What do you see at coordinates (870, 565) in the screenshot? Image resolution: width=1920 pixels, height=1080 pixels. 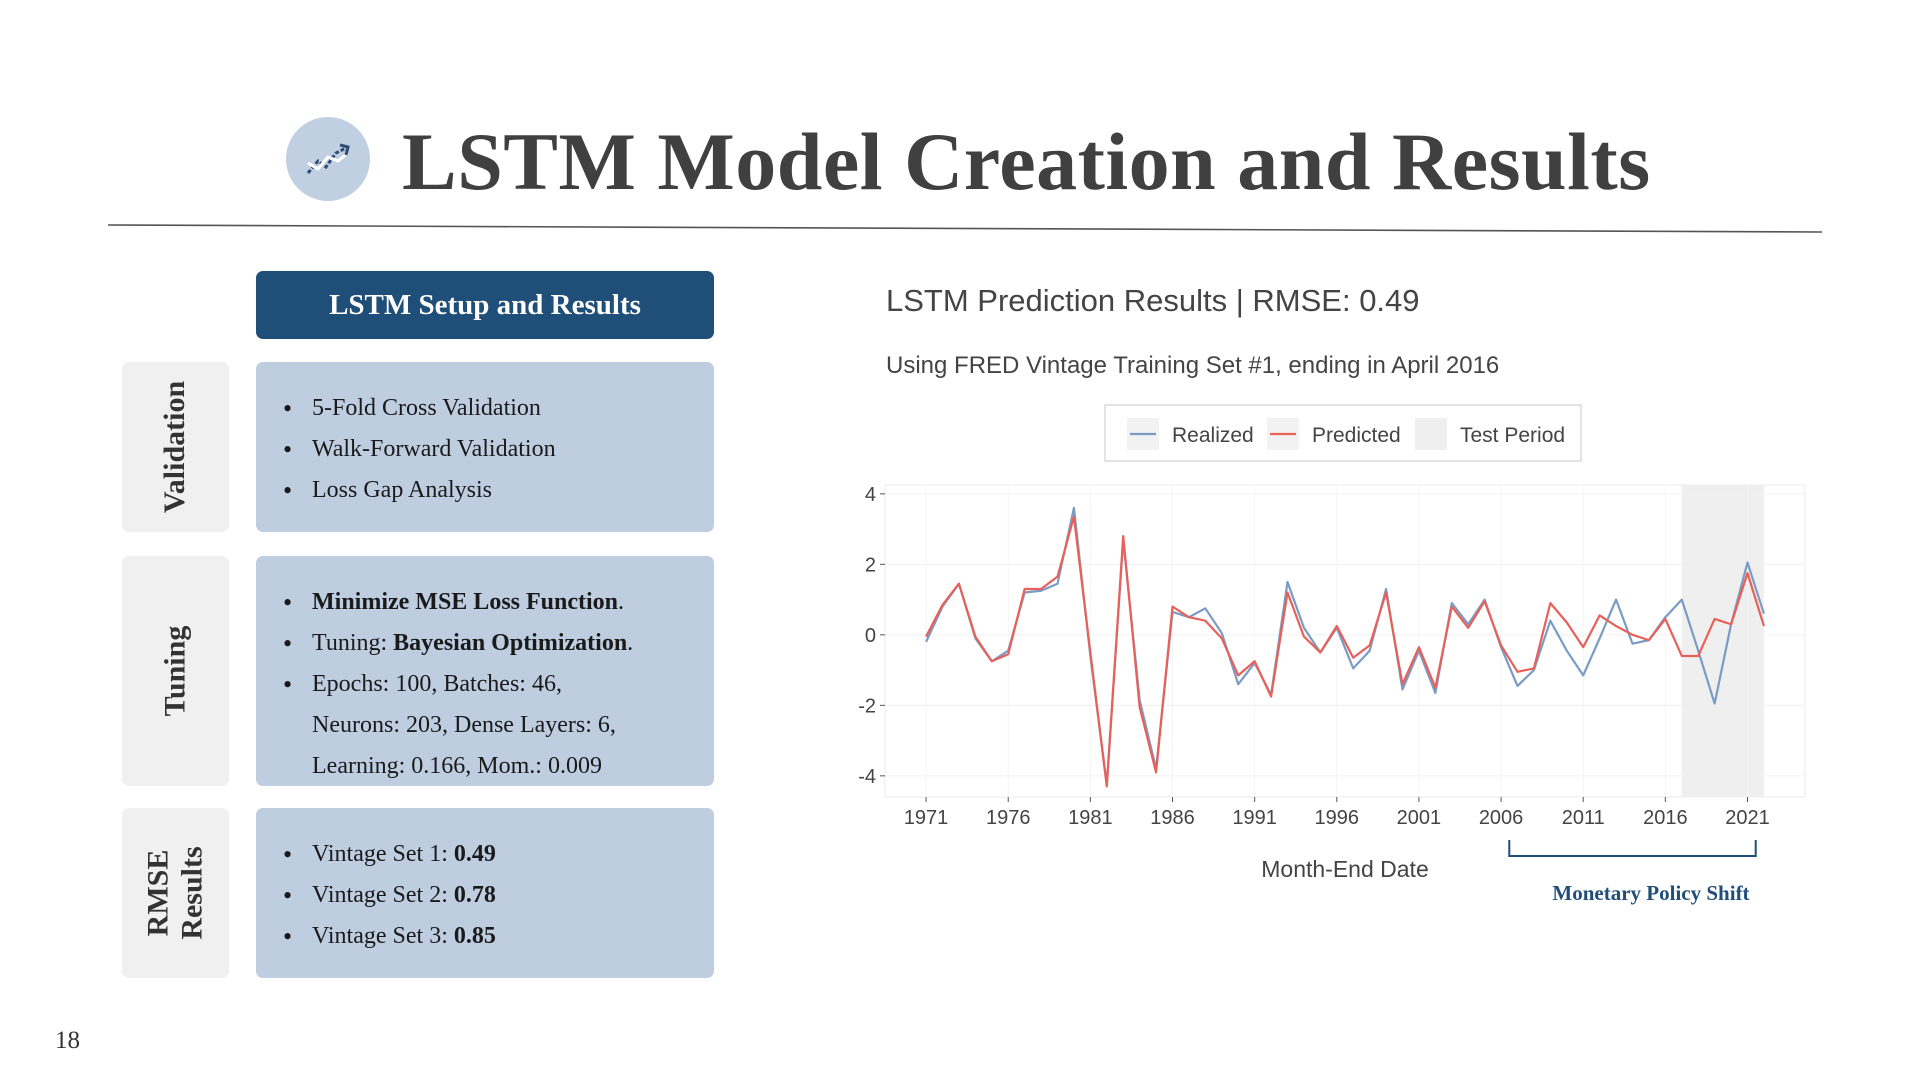 I see `y-tick-label: 2` at bounding box center [870, 565].